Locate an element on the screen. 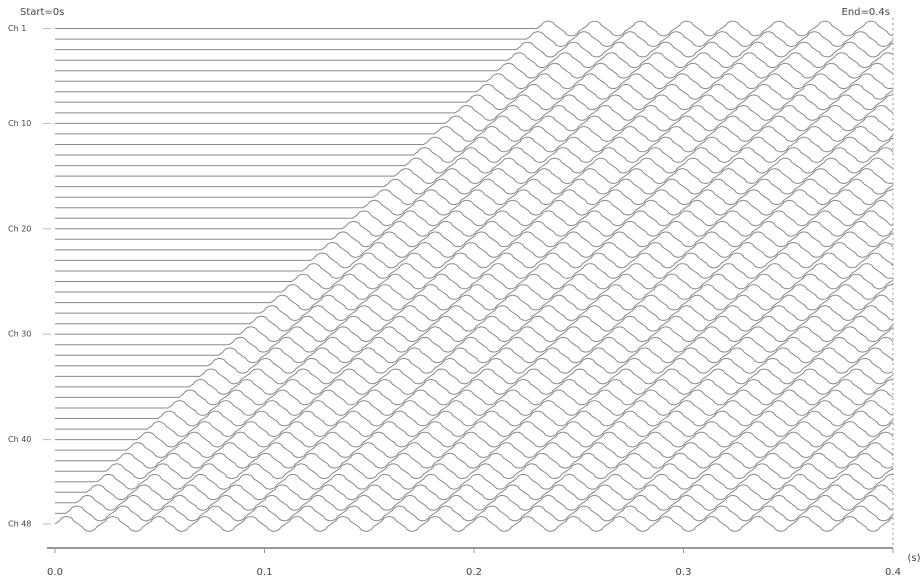  x-tick-label: 0.3 is located at coordinates (684, 572).